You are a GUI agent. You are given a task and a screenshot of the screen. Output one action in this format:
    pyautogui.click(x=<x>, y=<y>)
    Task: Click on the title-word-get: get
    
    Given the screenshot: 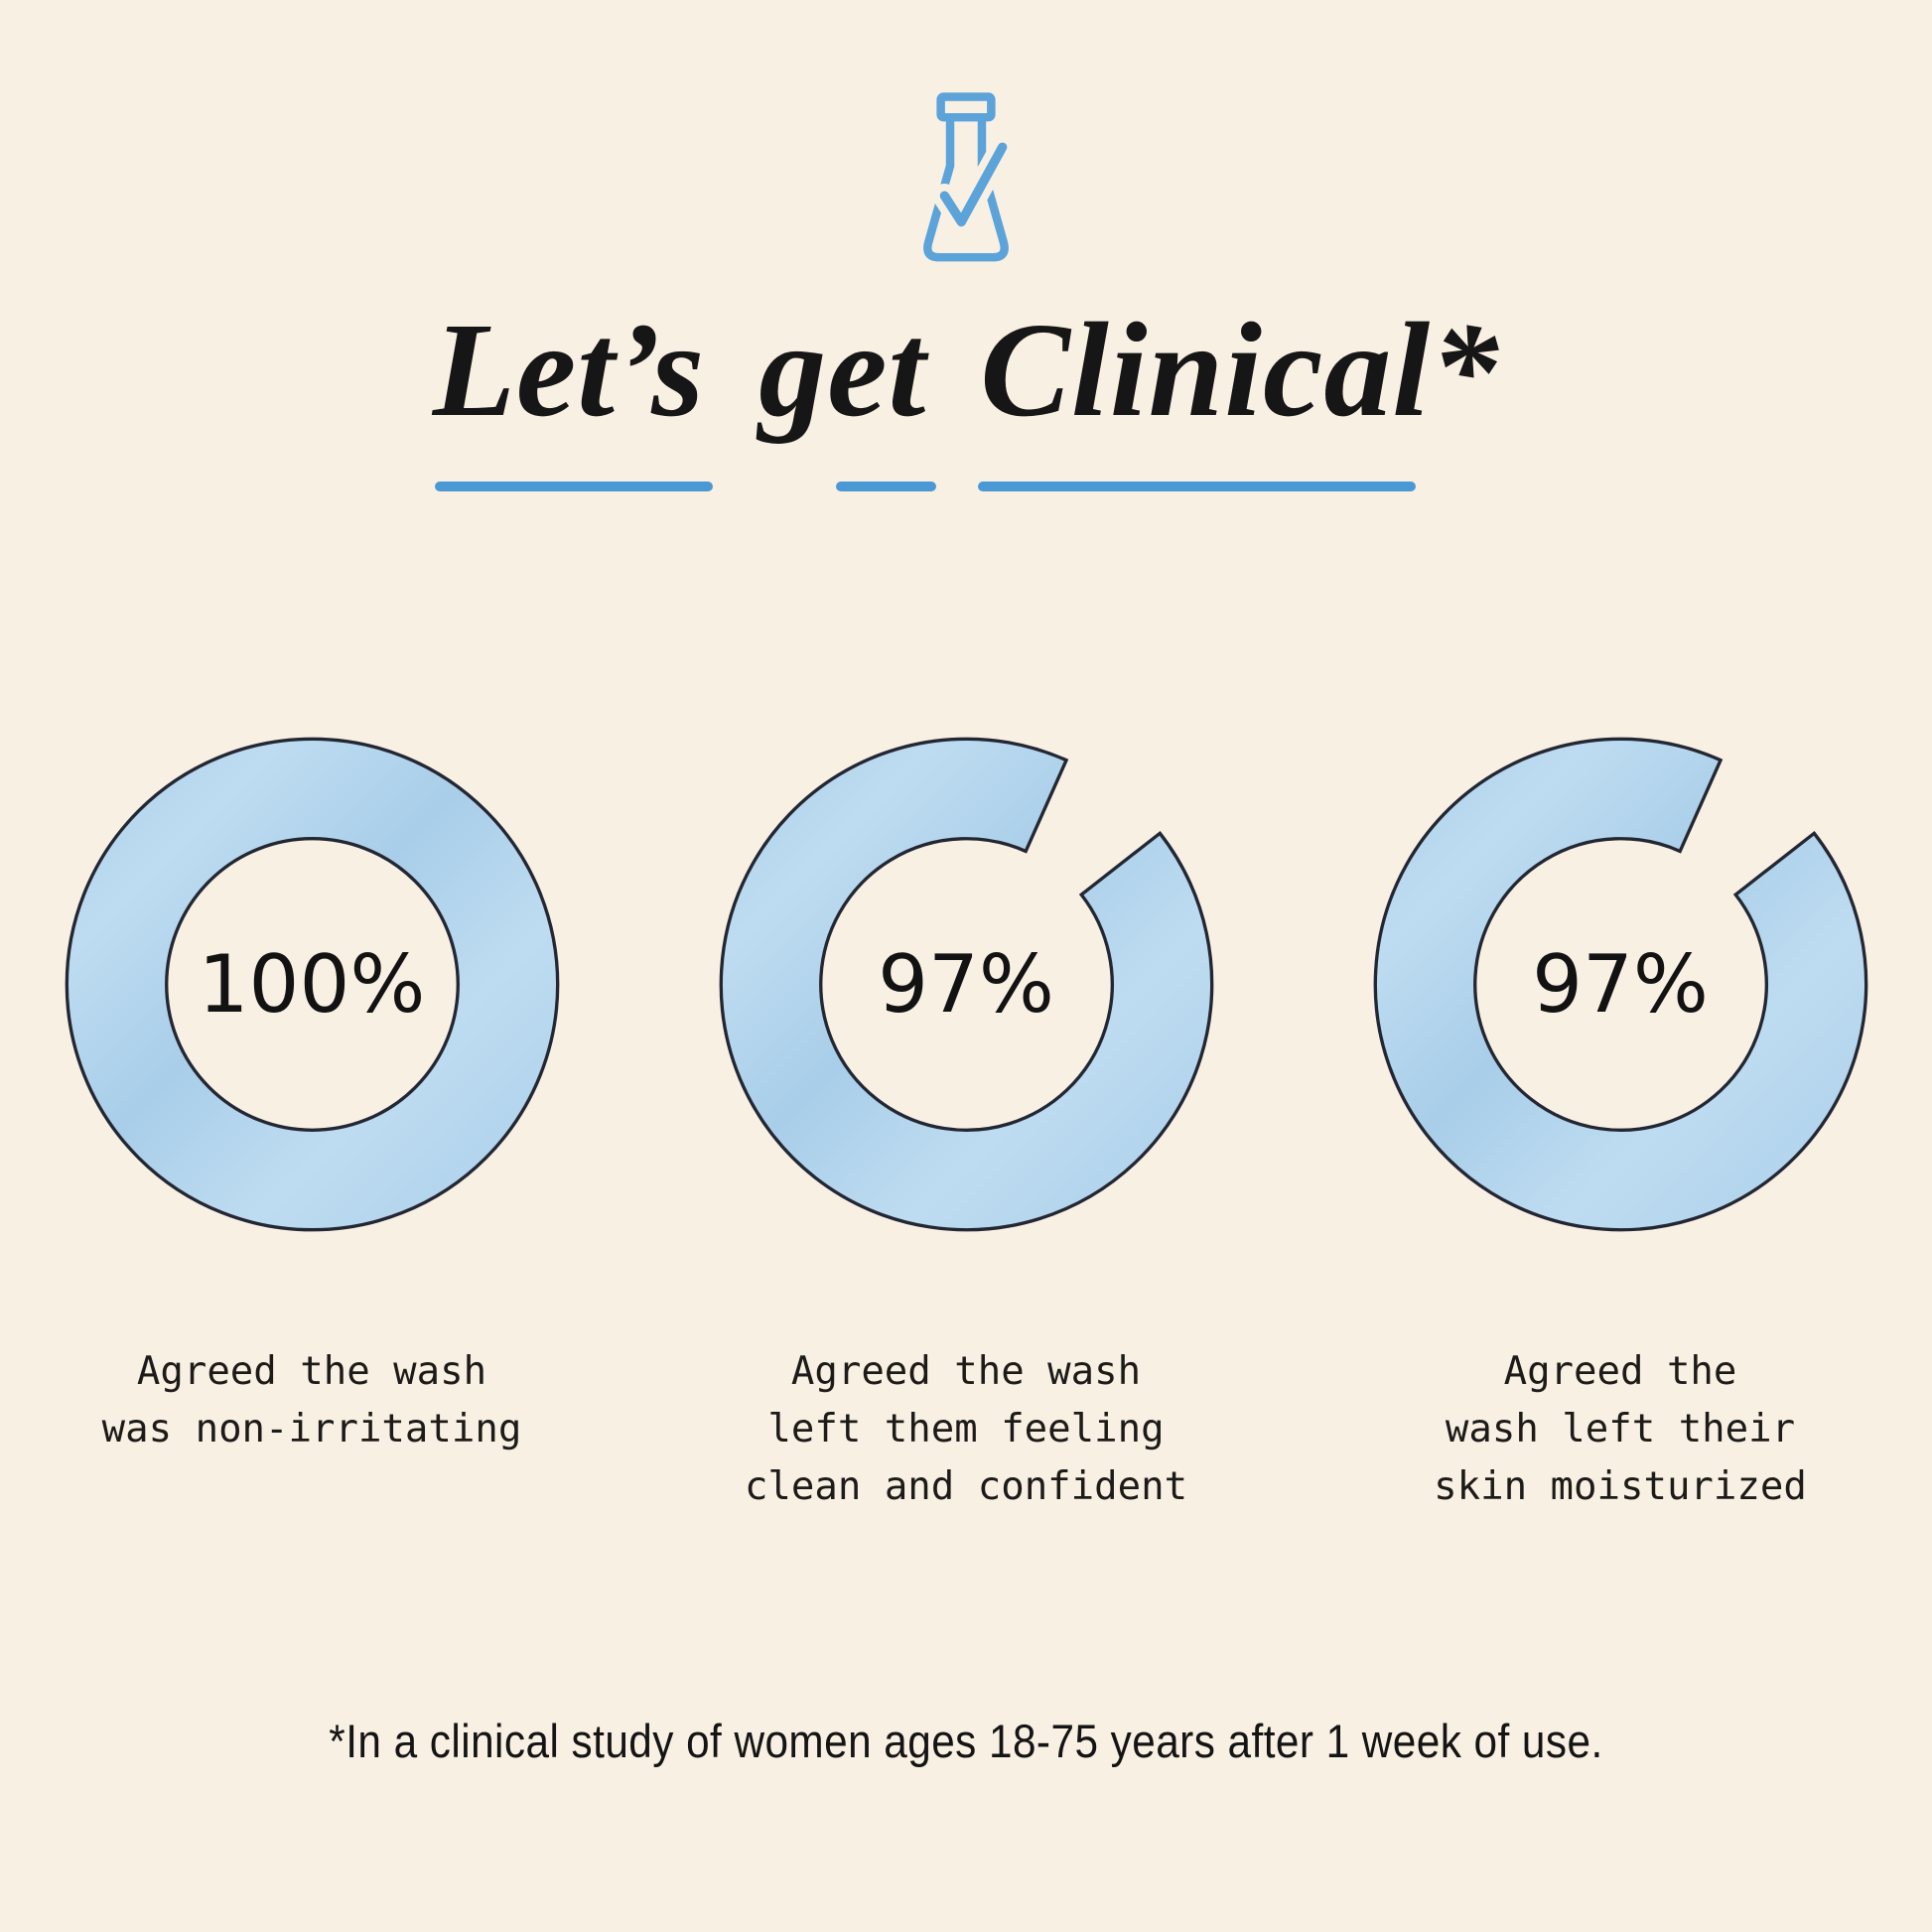 What is the action you would take?
    pyautogui.click(x=848, y=391)
    